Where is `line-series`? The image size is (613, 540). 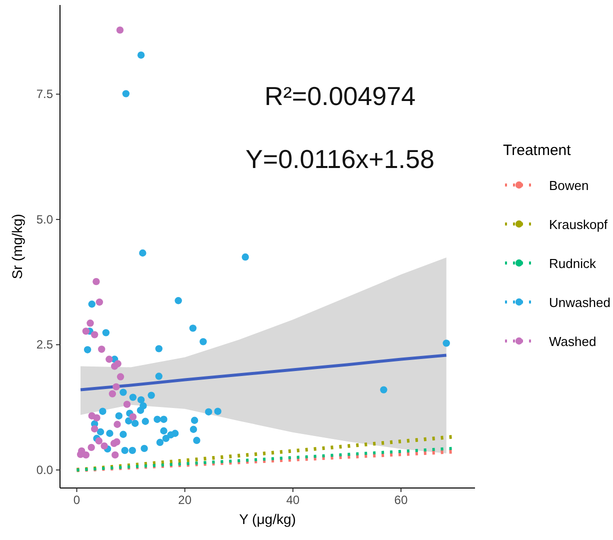 line-series is located at coordinates (263, 373).